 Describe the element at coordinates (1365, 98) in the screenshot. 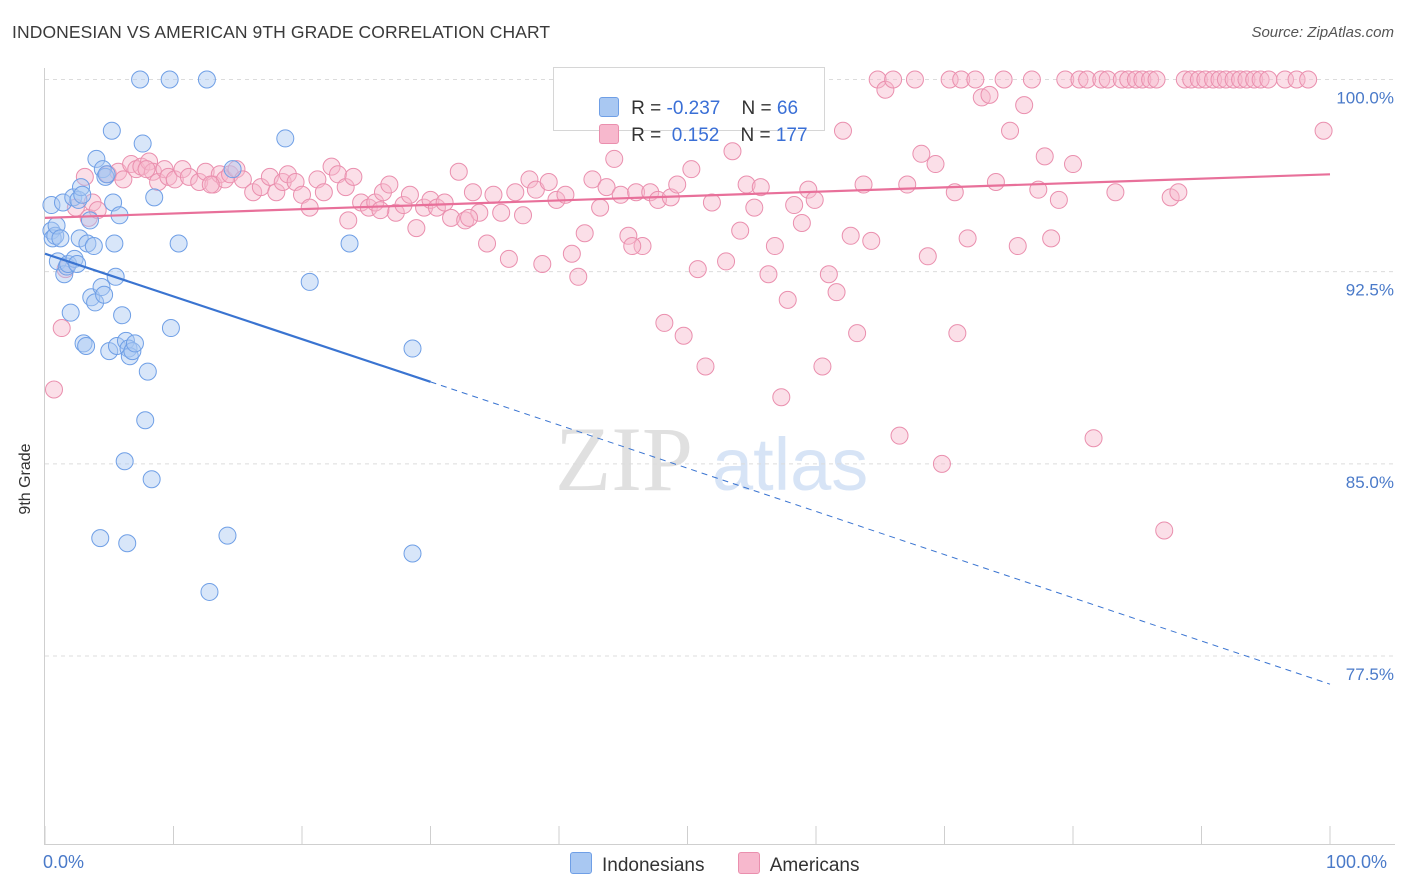

I see `y-tick-label: 100.0%` at that location.